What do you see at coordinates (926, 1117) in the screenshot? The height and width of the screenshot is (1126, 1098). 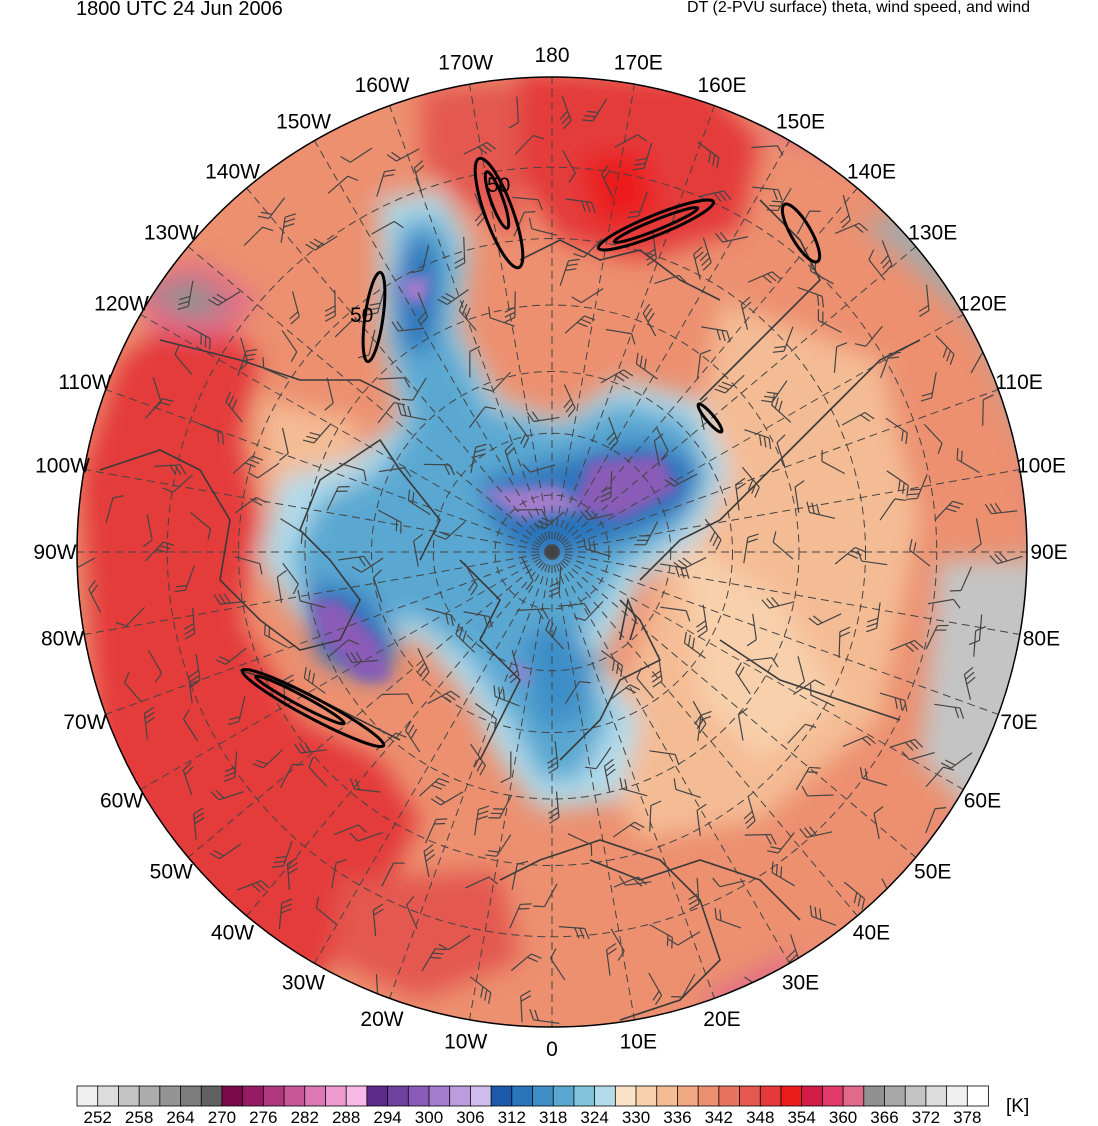 I see `colorbar-tick-label: 372` at bounding box center [926, 1117].